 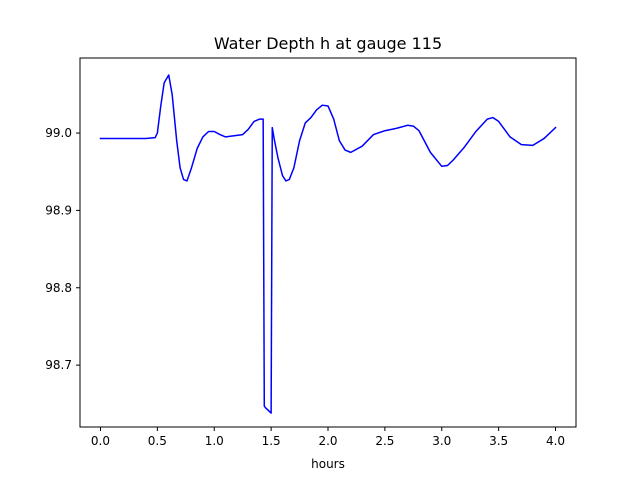 What do you see at coordinates (58, 133) in the screenshot?
I see `y-tick-label: 99.0` at bounding box center [58, 133].